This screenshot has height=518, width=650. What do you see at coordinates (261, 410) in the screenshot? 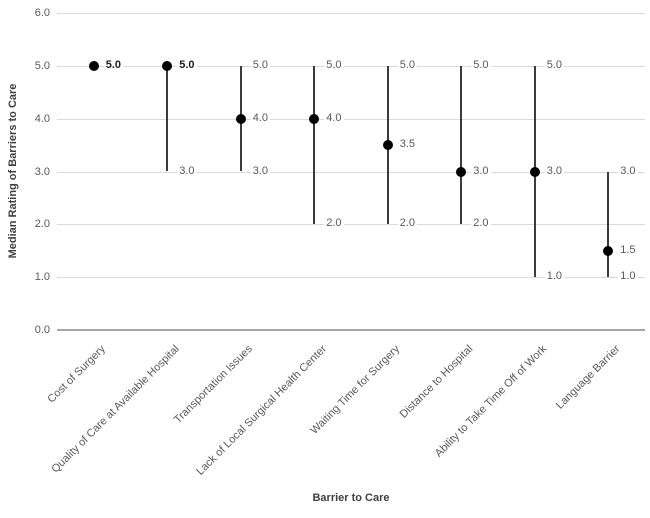
I see `x-category-label: Lack of Local Surgical Health Center` at bounding box center [261, 410].